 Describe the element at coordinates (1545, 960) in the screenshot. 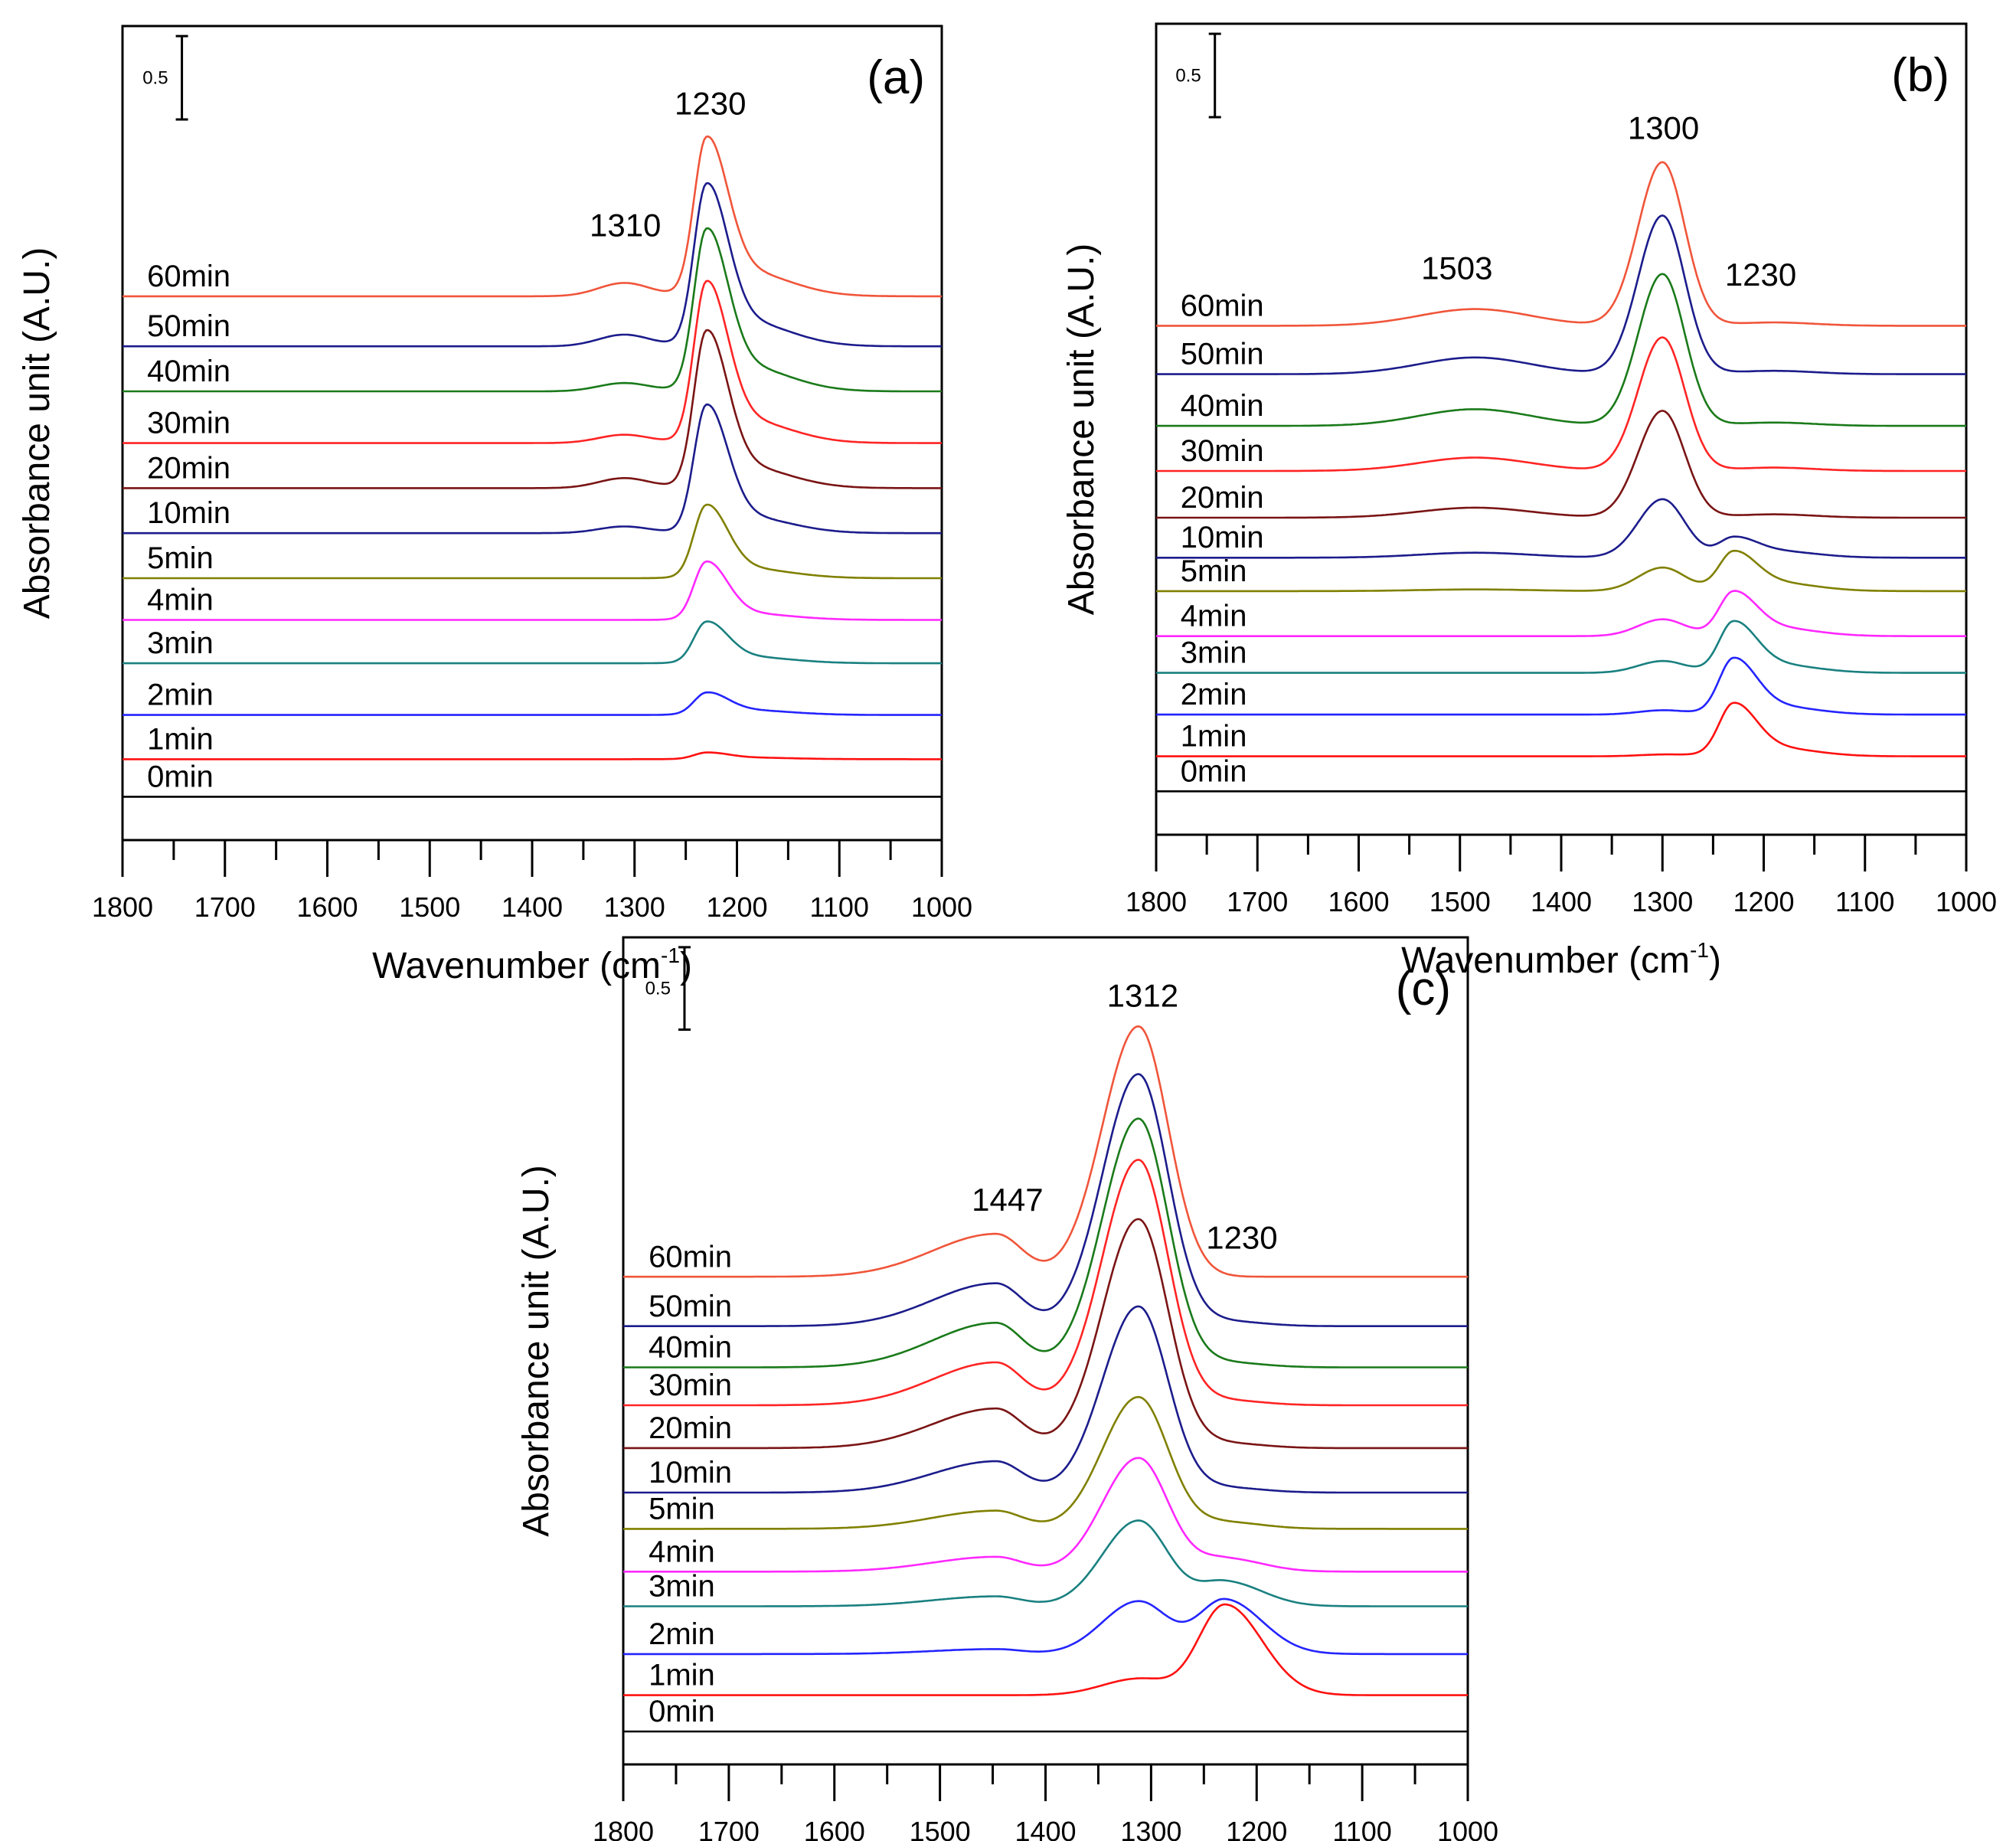

I see `x-axis-title-text: Wavenumber (cm` at that location.